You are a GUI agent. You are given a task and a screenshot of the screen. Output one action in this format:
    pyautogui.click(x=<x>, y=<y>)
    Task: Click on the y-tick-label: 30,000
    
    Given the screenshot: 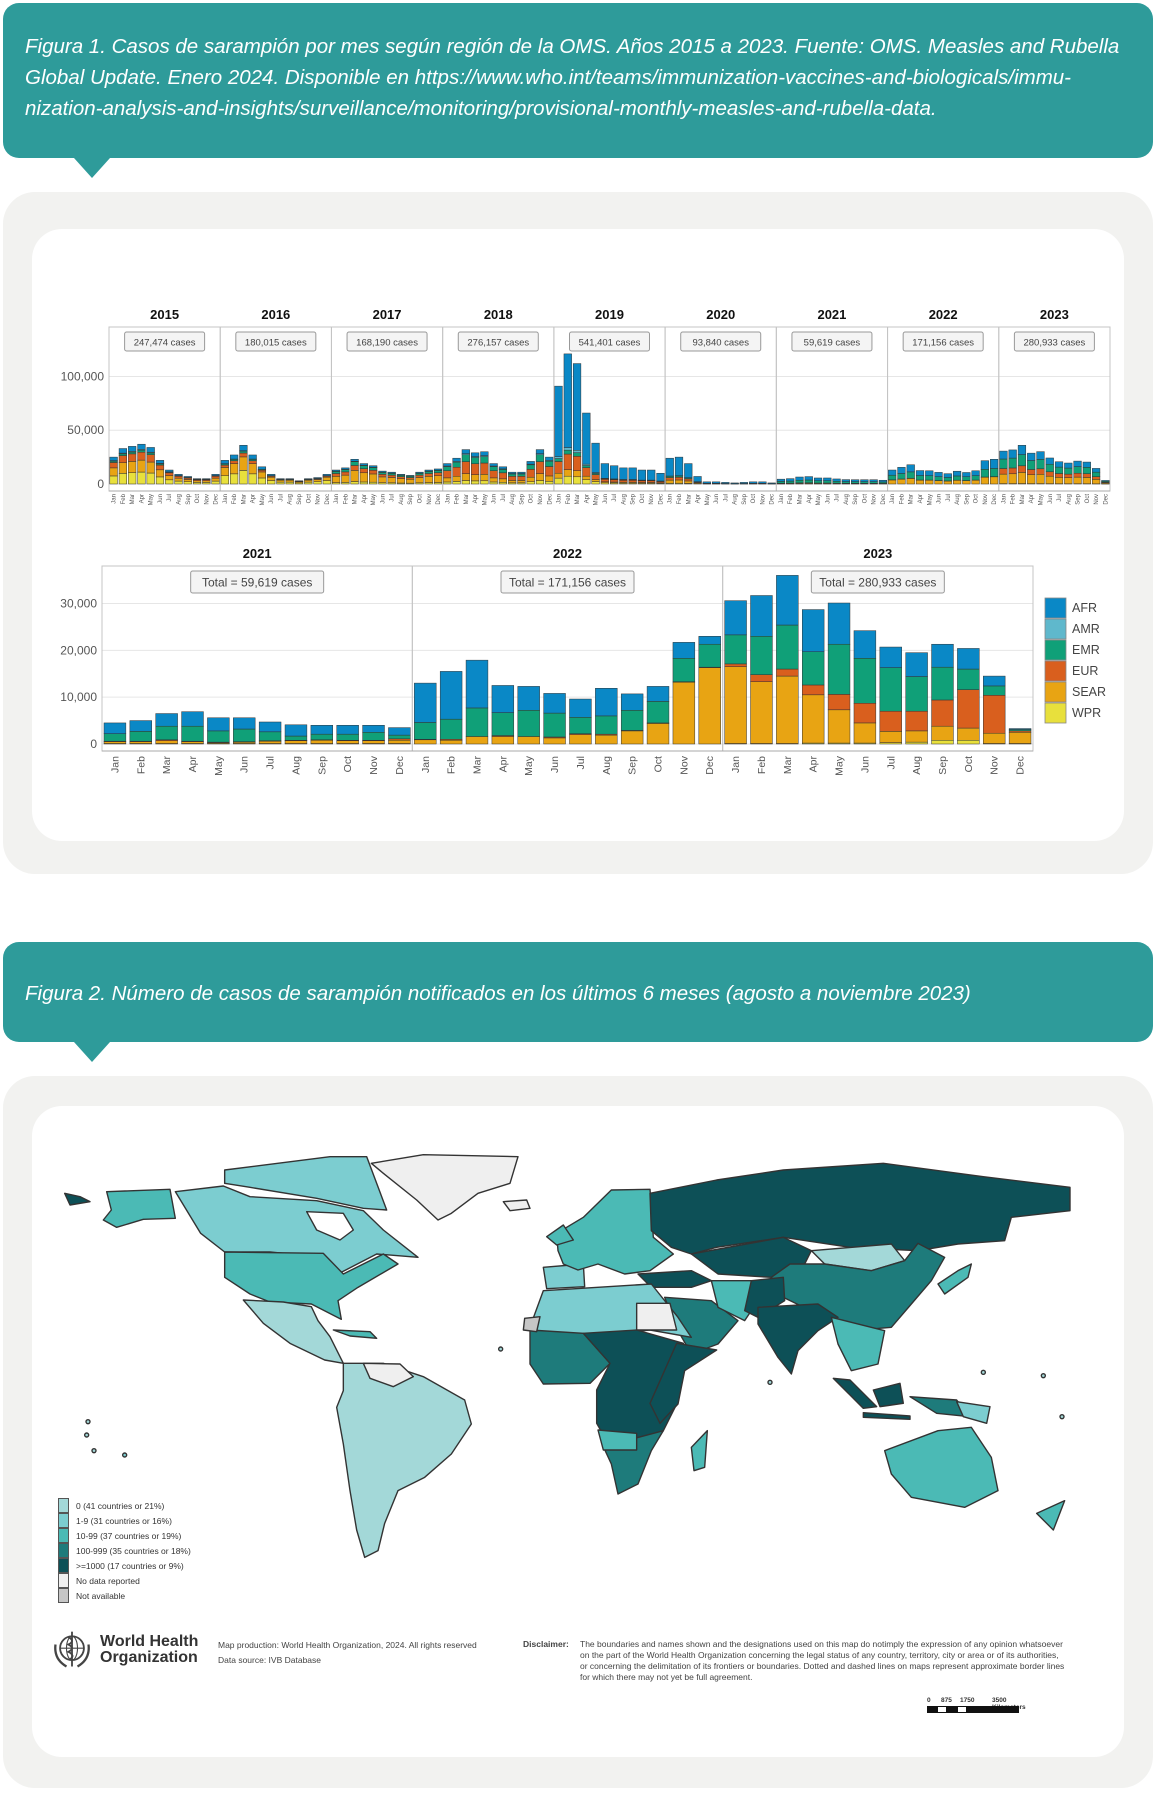 What is the action you would take?
    pyautogui.click(x=78, y=603)
    